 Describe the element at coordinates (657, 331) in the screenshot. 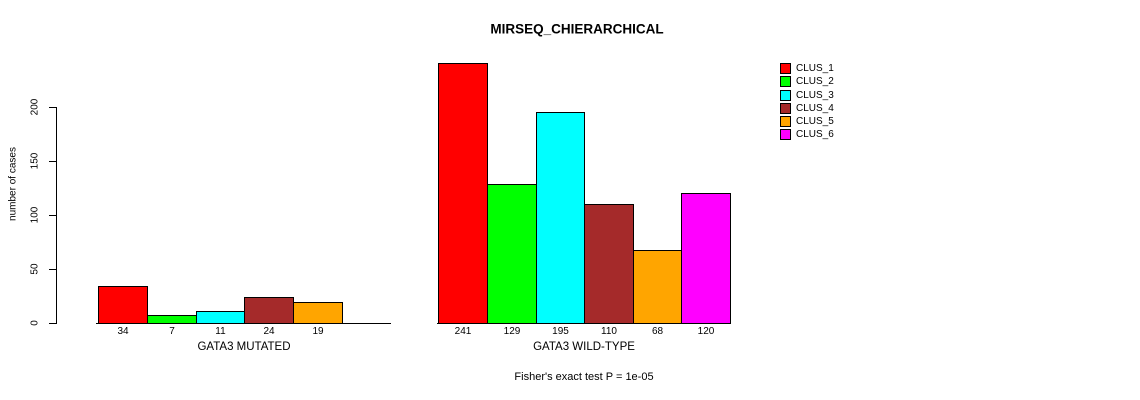

I see `bar-value-label: 68` at that location.